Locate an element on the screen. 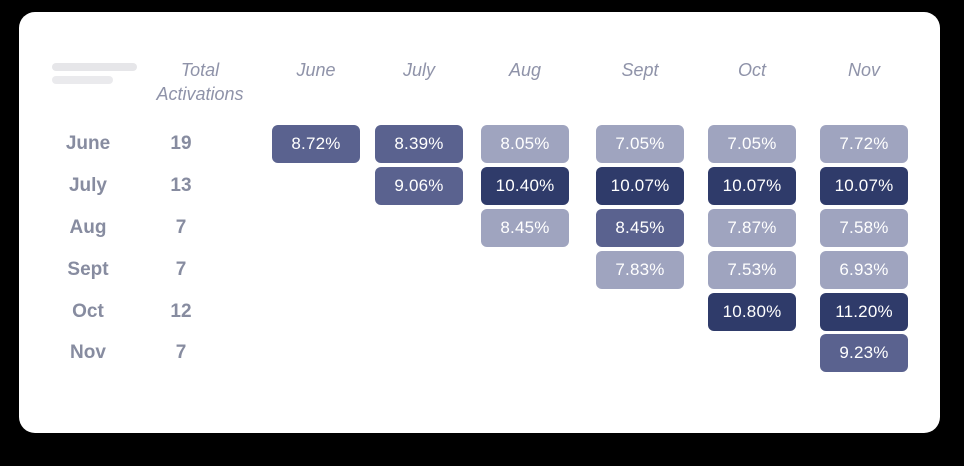 This screenshot has width=964, height=466. heatmap-cell: 9.06% is located at coordinates (419, 186).